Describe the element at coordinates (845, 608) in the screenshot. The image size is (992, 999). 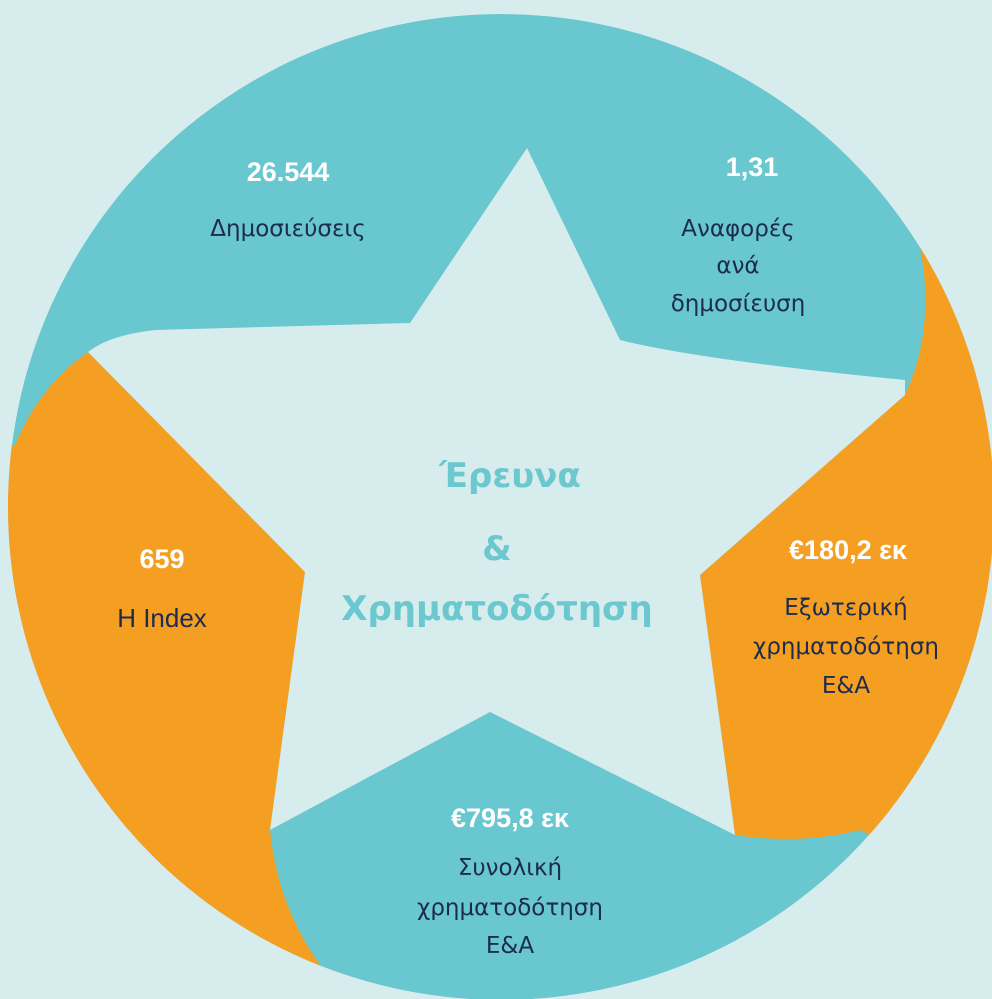
I see `stat-label: Εξωτερική` at that location.